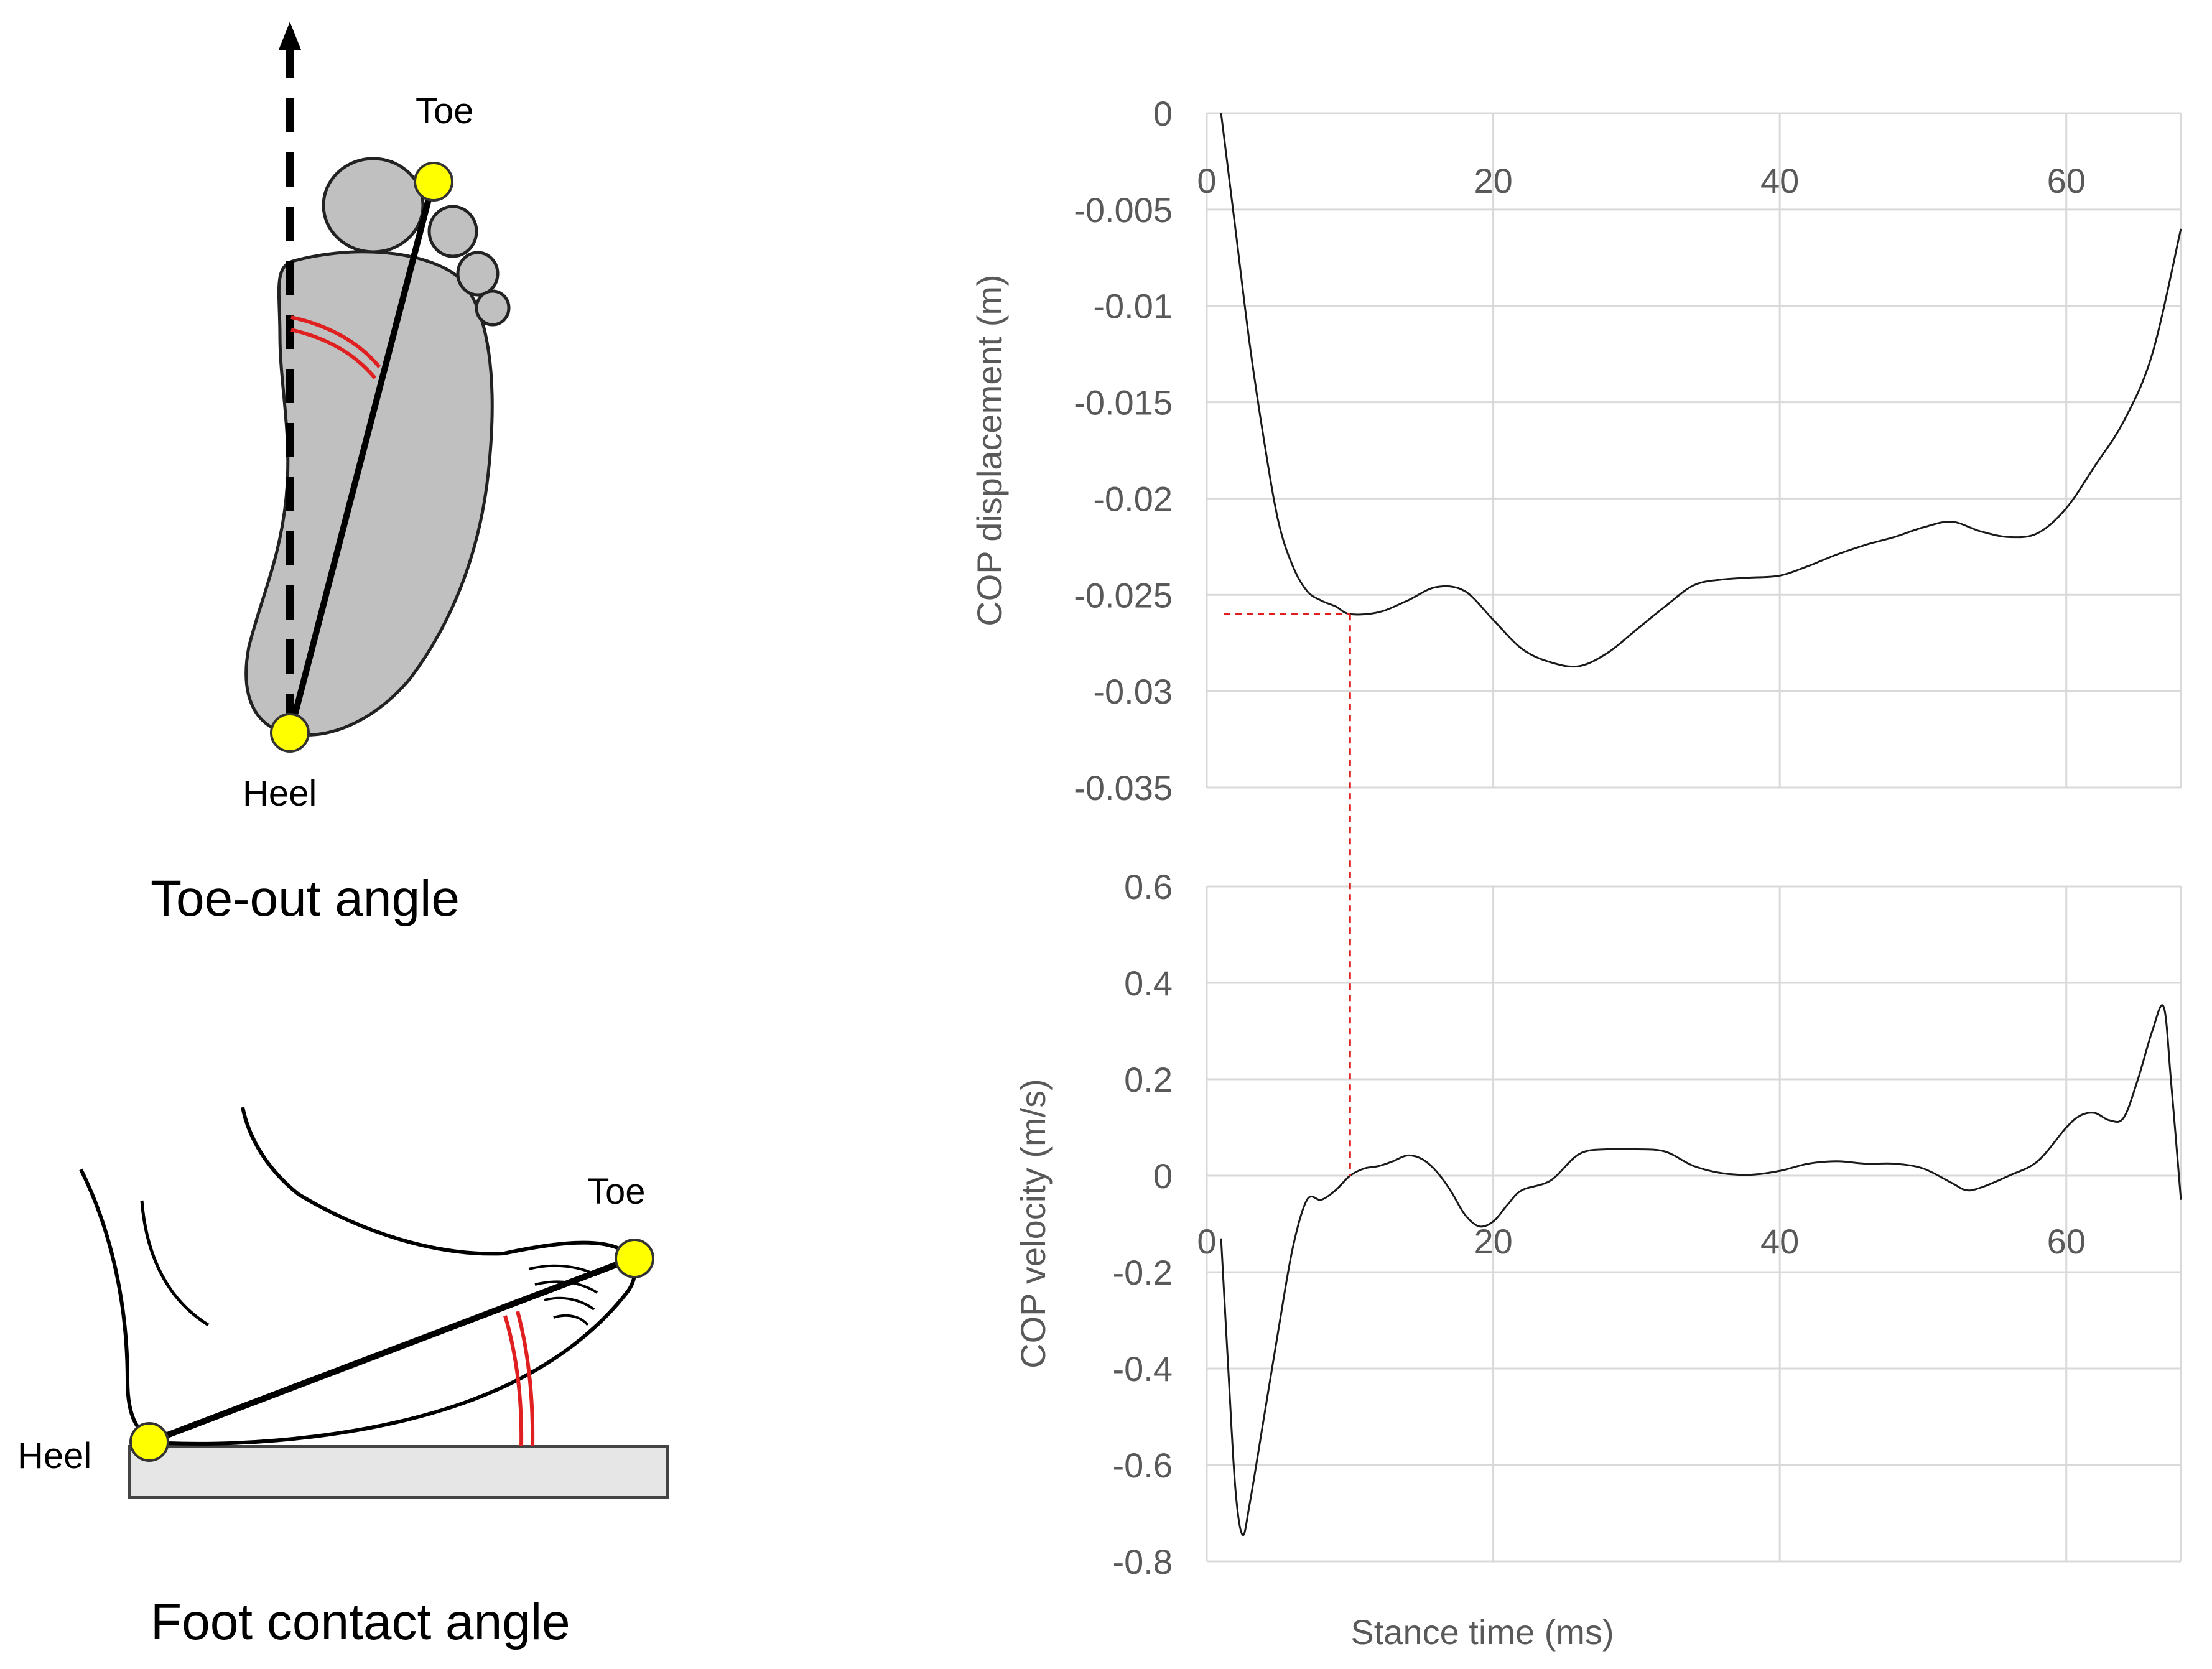 The width and height of the screenshot is (2212, 1669). I want to click on y-tick-labels: 0 -0.005 -0.01 -0.015 -0.02 -0.025 -0.03 -0.035, so click(1123, 451).